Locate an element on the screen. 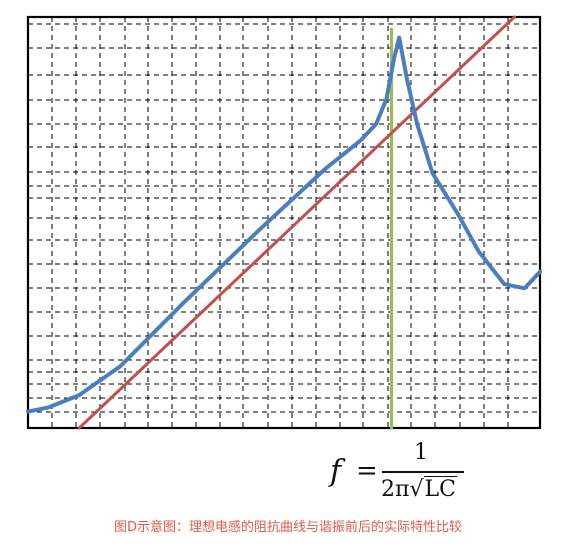 The image size is (576, 548). resonance-frequency-formula: f = 1 2π√LC is located at coordinates (401, 473).